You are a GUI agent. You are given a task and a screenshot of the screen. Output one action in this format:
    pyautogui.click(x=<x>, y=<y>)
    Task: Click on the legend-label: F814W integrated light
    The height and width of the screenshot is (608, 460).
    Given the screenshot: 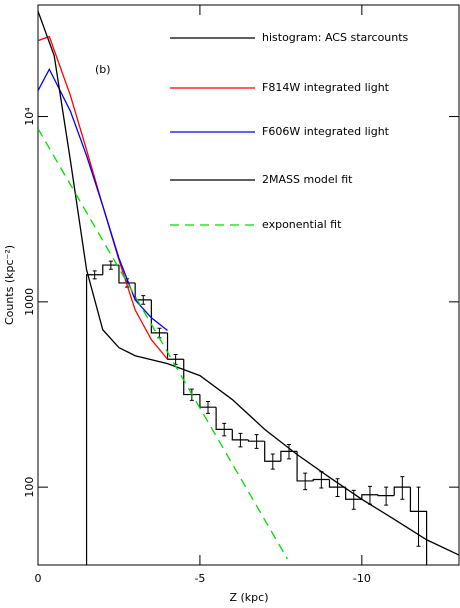 What is the action you would take?
    pyautogui.click(x=326, y=87)
    